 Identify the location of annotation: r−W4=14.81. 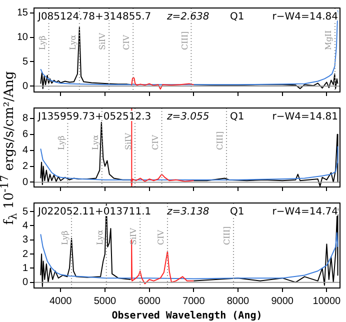
(305, 117).